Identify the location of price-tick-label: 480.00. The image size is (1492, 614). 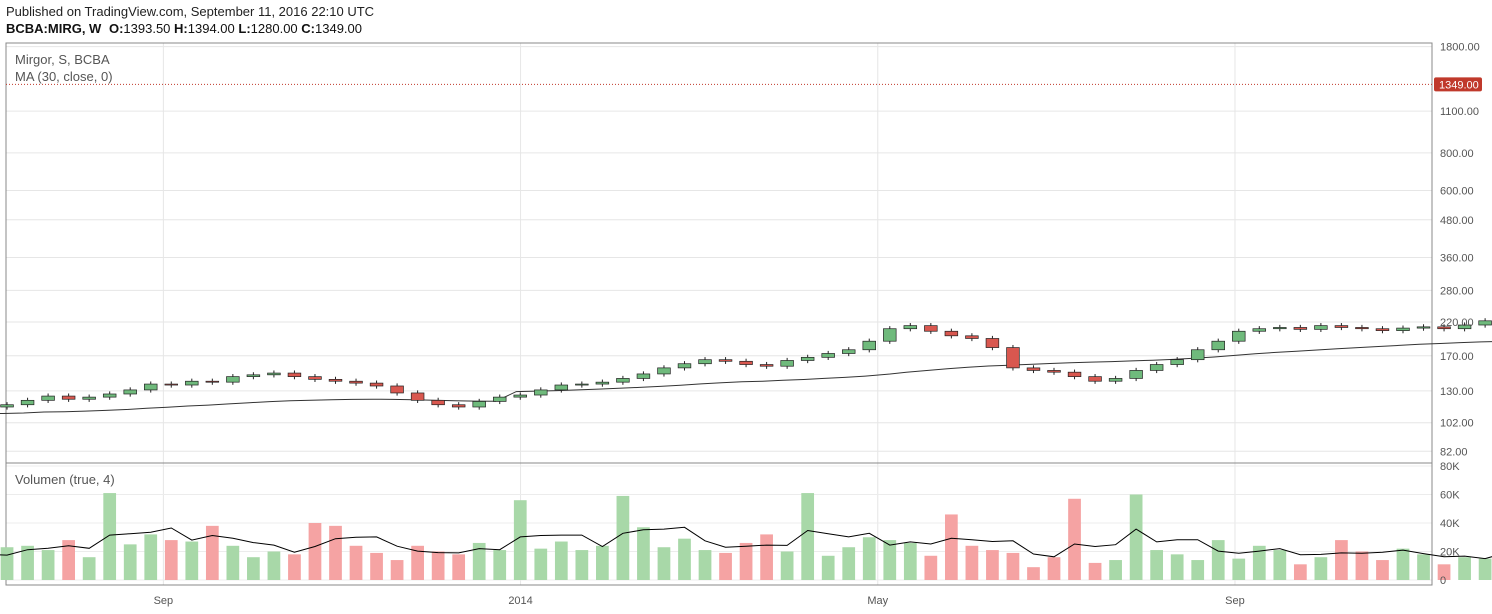
(1457, 221).